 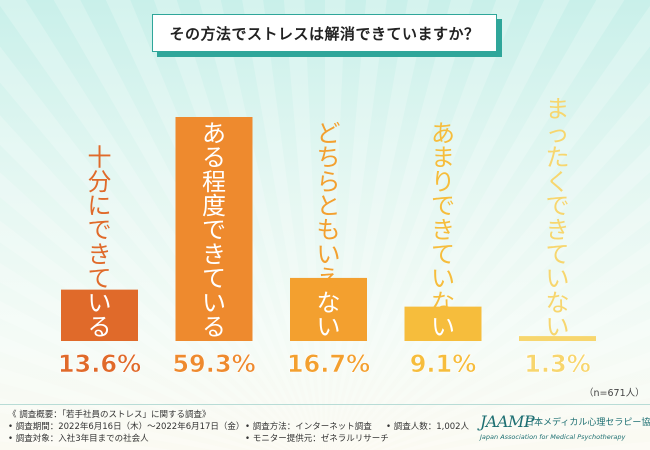 What do you see at coordinates (78, 439) in the screenshot?
I see `survey-target: • 調査対象：入社3年目までの社会人` at bounding box center [78, 439].